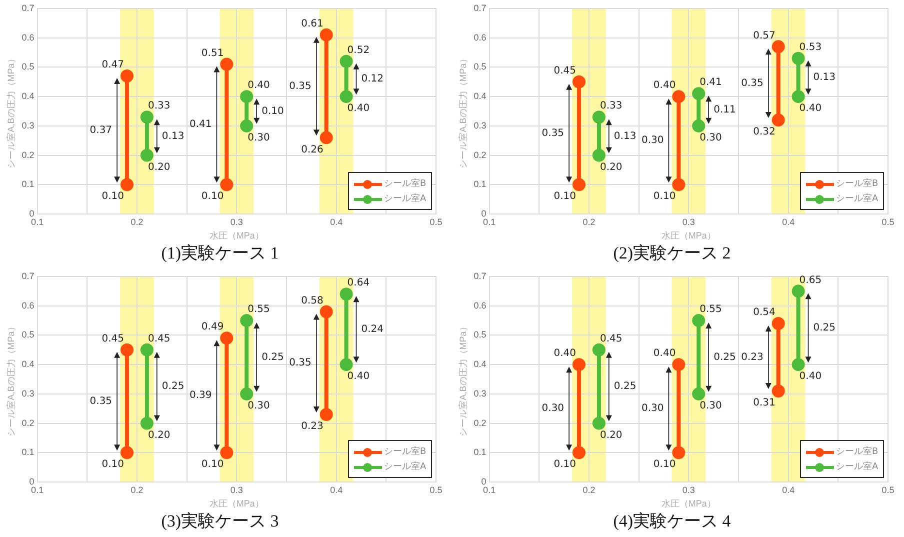 This screenshot has width=904, height=537. What do you see at coordinates (220, 520) in the screenshot?
I see `text: (3)実験ケース 3` at bounding box center [220, 520].